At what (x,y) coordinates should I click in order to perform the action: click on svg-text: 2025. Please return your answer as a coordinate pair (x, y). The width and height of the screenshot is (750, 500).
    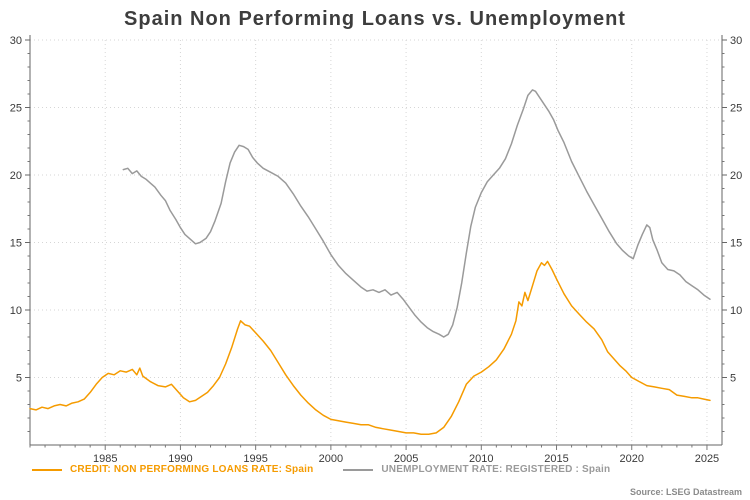
    Looking at the image, I should click on (707, 459).